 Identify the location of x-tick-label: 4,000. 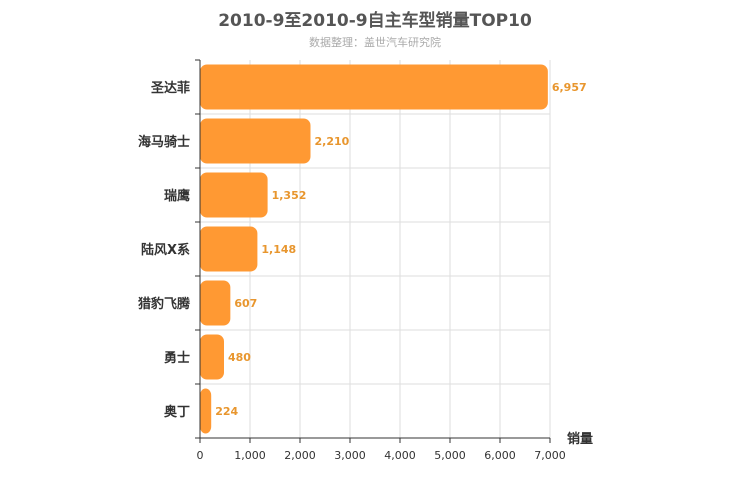
(400, 455).